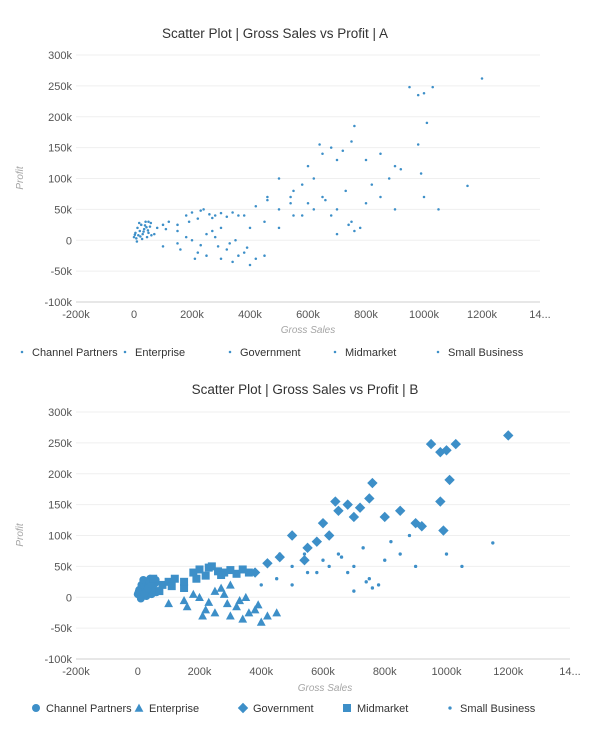  I want to click on y-tick-label: 150k, so click(60, 149).